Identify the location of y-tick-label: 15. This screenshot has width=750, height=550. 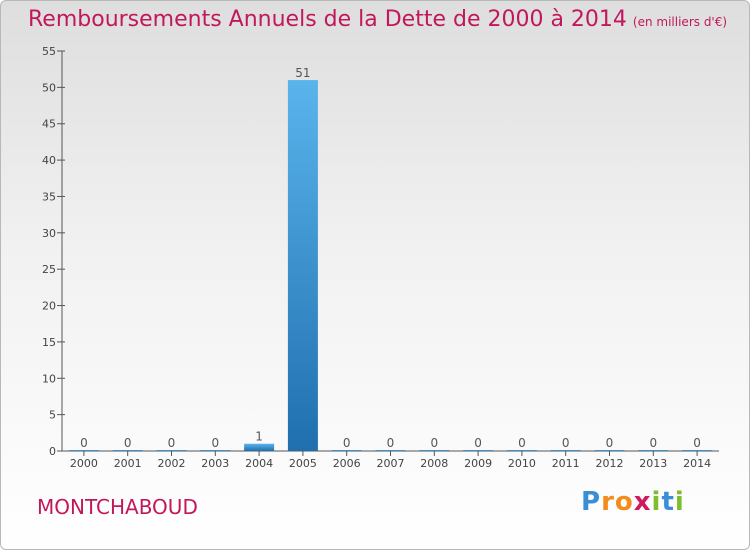
(49, 342).